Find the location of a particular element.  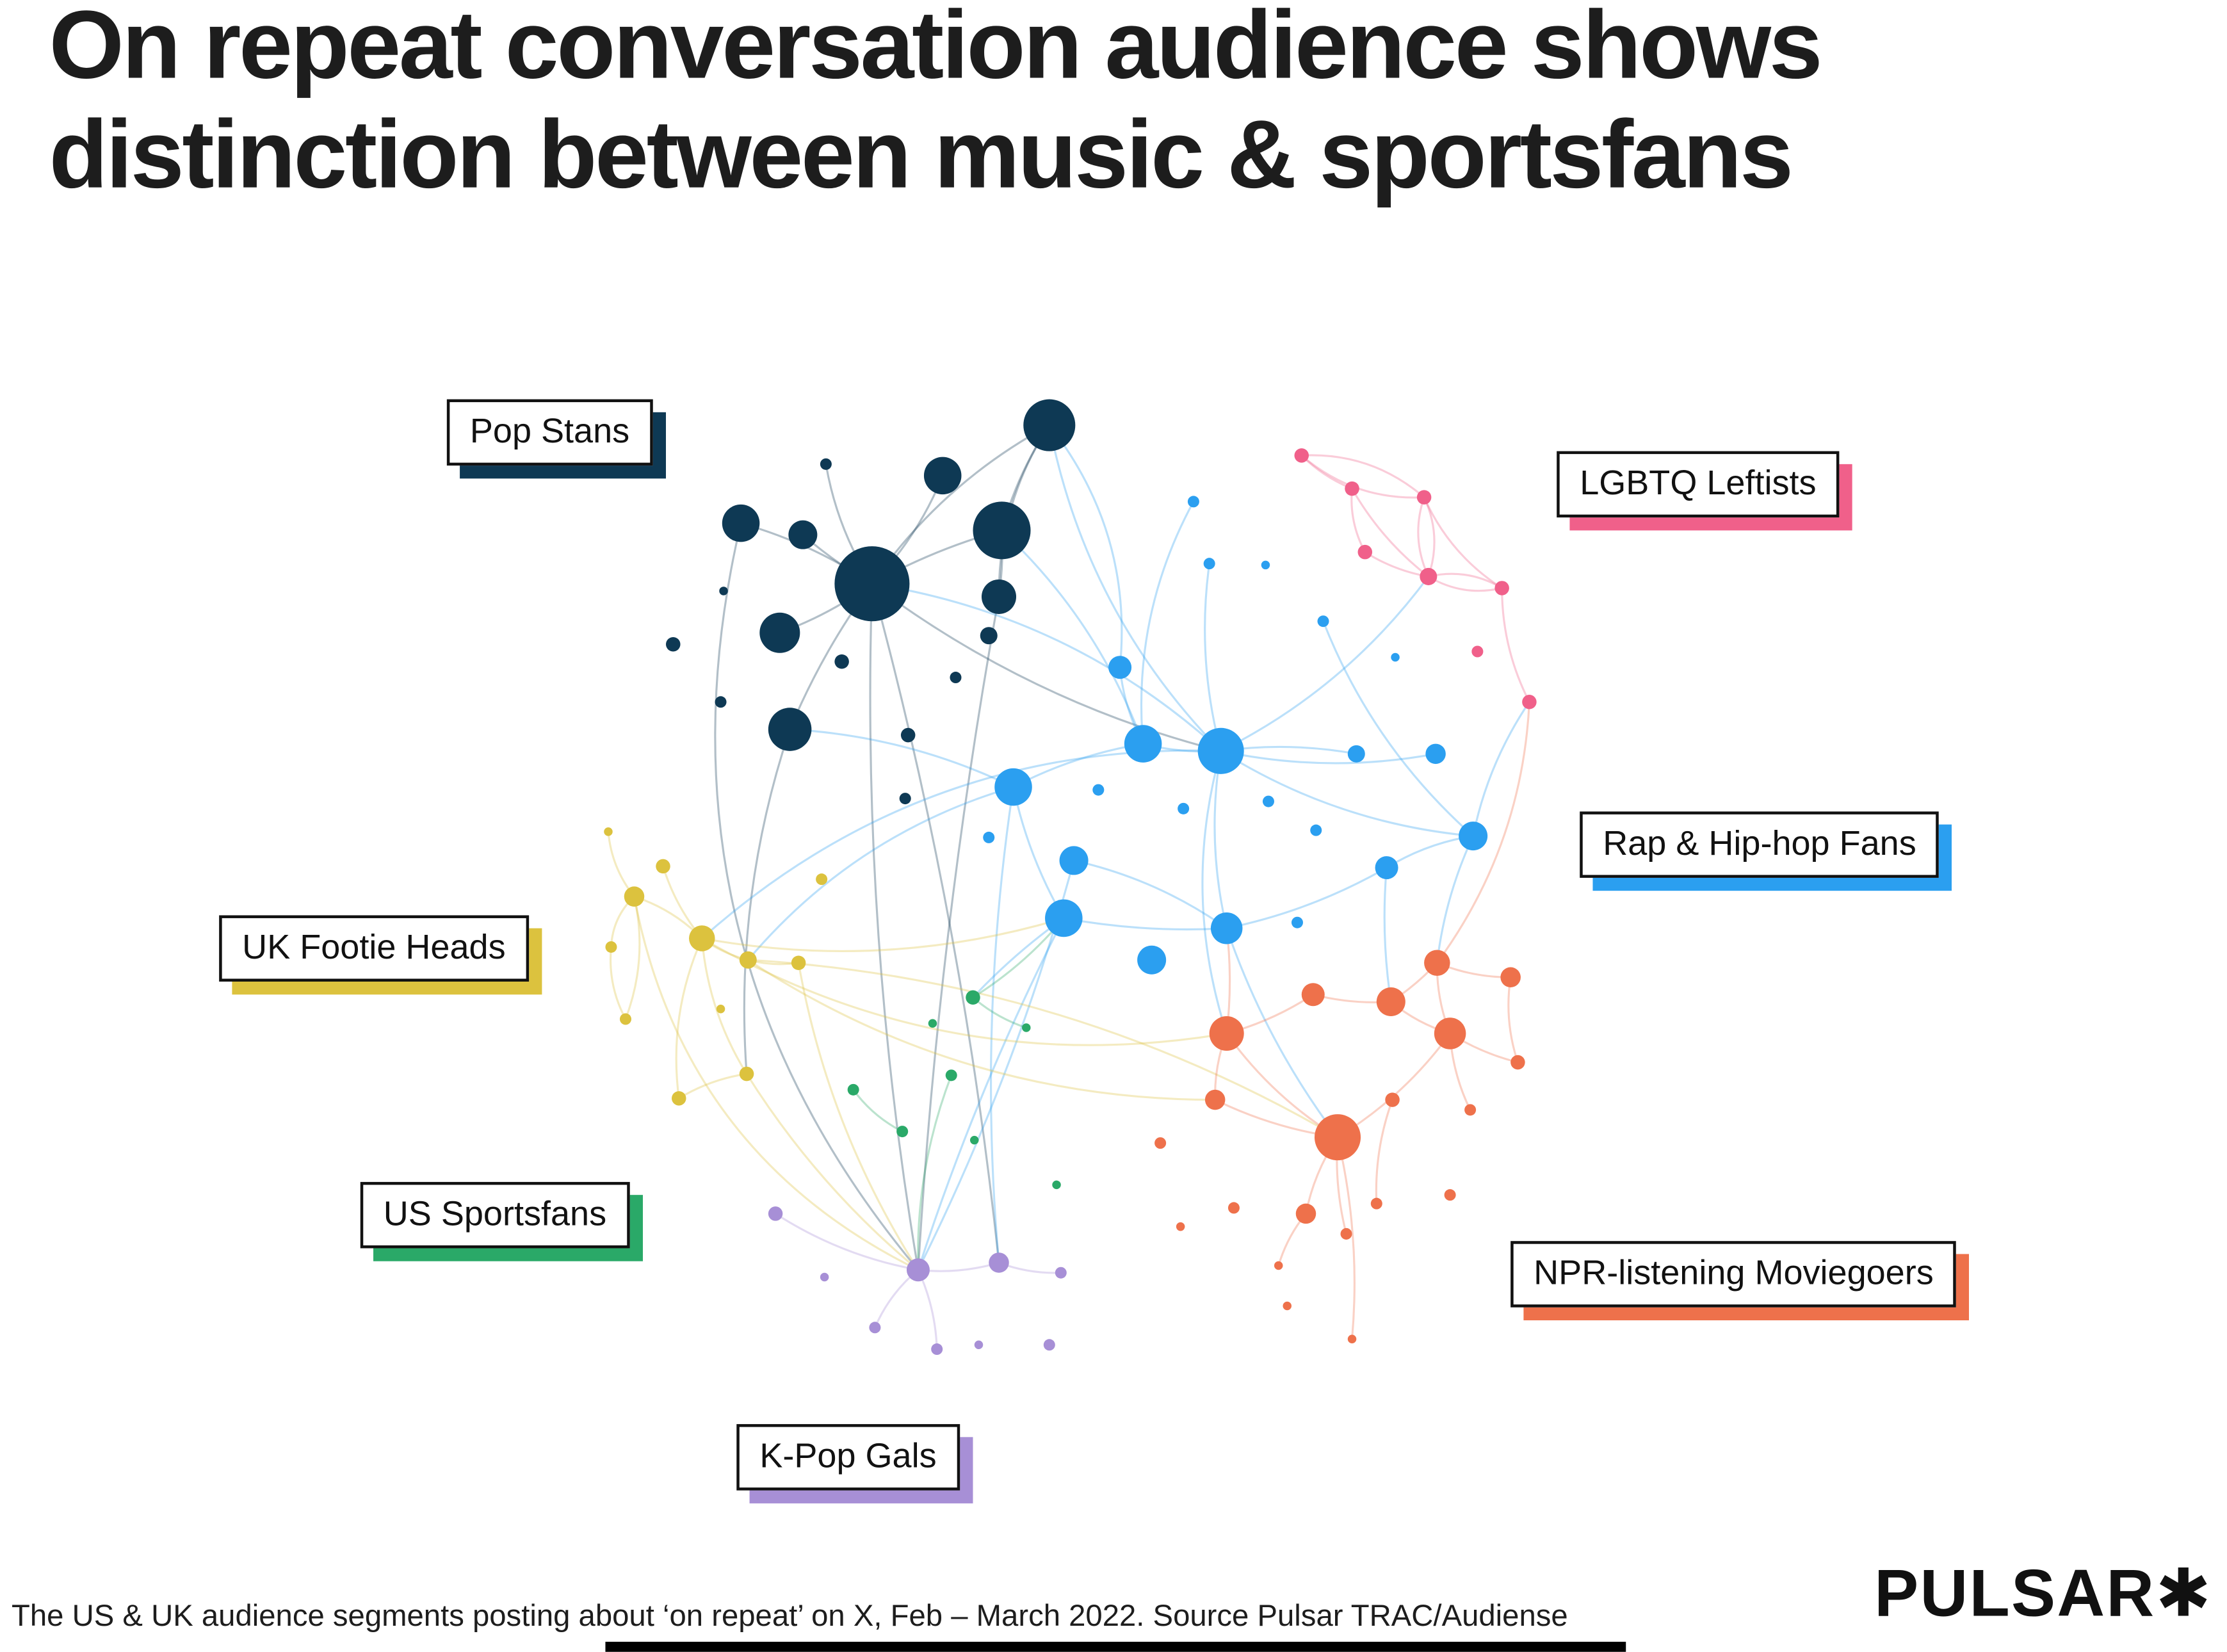

cluster-label: K-Pop Gals is located at coordinates (848, 1457).